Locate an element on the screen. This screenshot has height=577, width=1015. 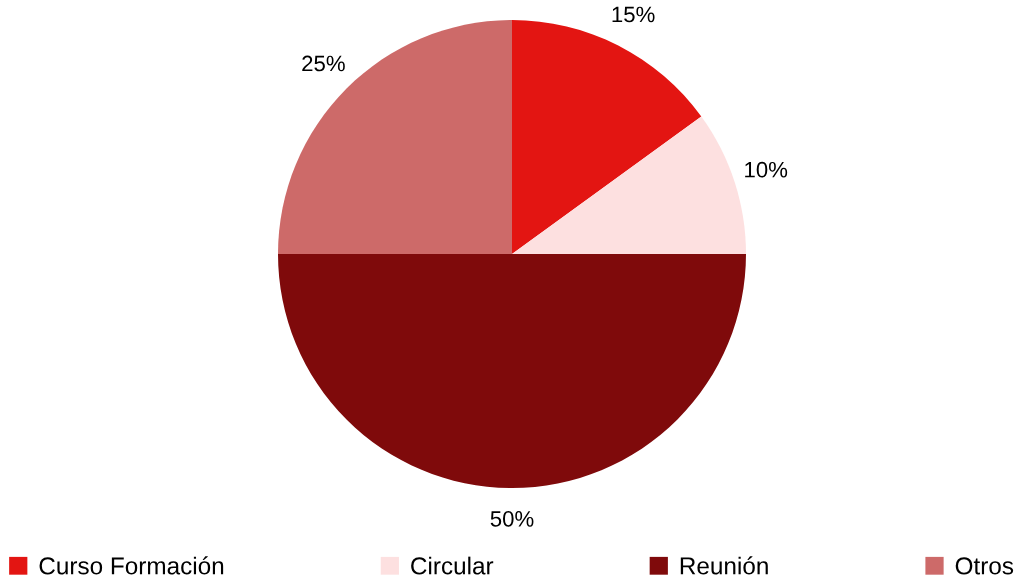
data-label: 15% is located at coordinates (633, 14).